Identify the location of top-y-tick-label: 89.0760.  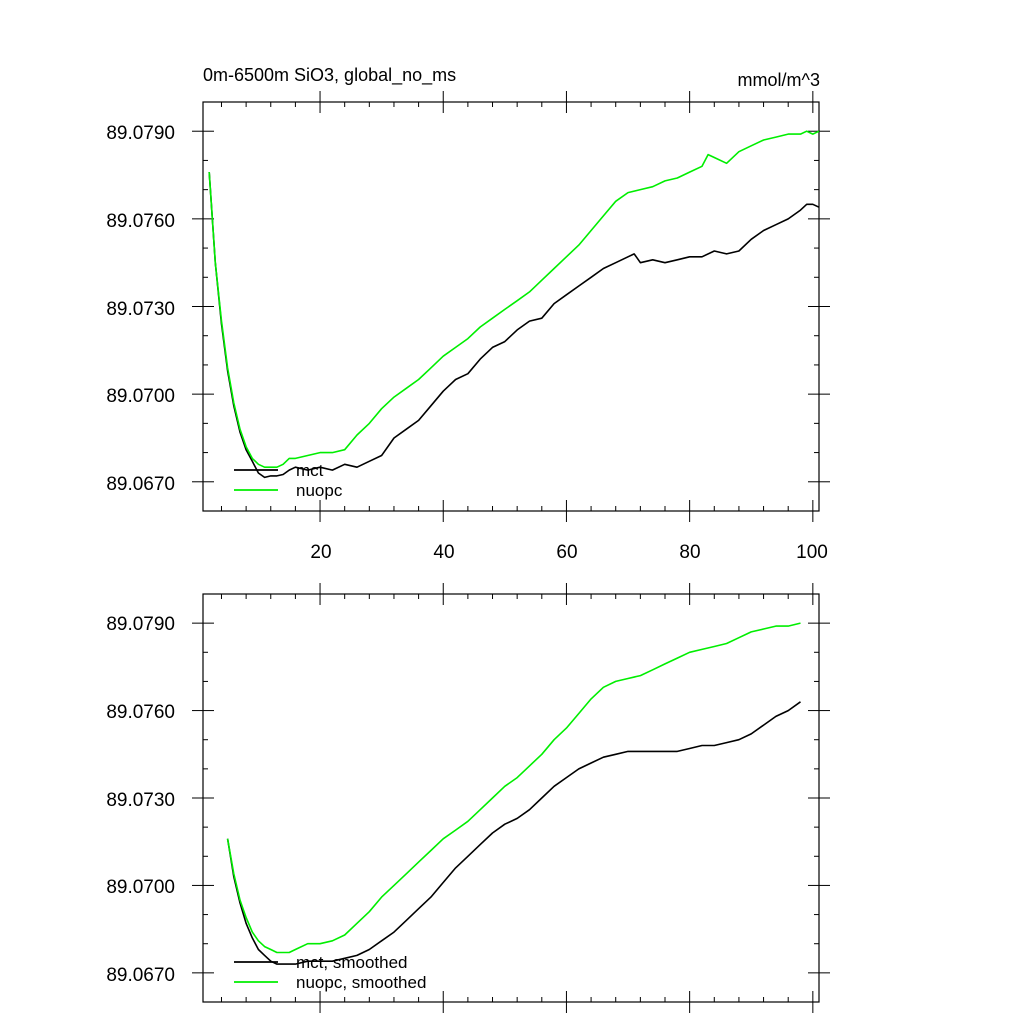
(140, 221).